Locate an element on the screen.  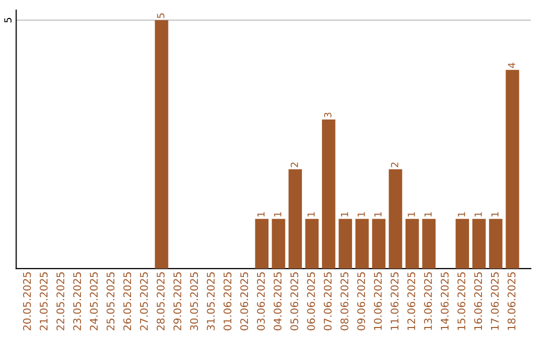
x-tick-label: 20.05.2025 is located at coordinates (27, 301).